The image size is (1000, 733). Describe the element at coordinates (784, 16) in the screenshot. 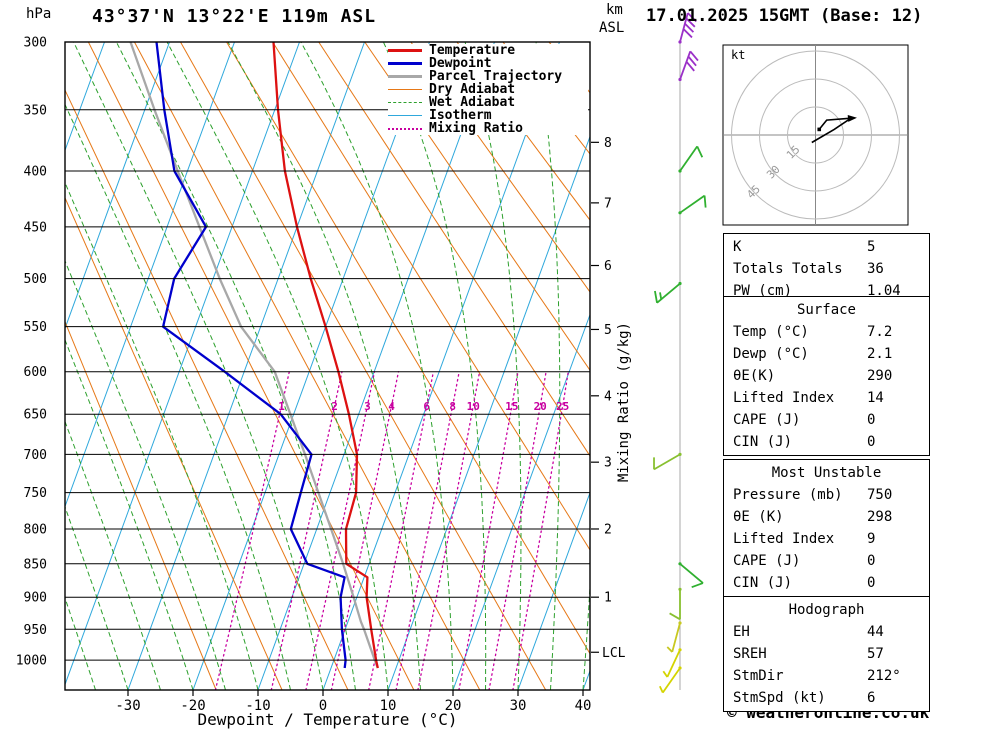

I see `valid-datetime: 17.01.2025 15GMT (Base: 12)` at that location.